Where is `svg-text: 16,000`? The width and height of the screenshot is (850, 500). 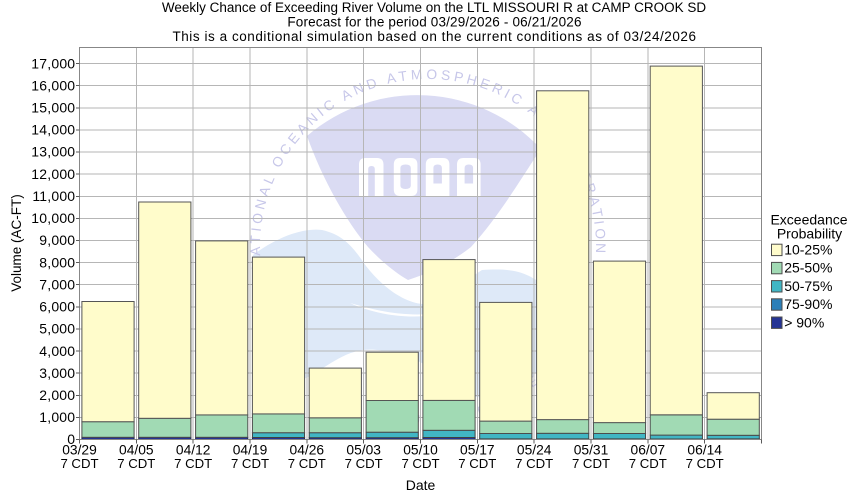
svg-text: 16,000 is located at coordinates (53, 85).